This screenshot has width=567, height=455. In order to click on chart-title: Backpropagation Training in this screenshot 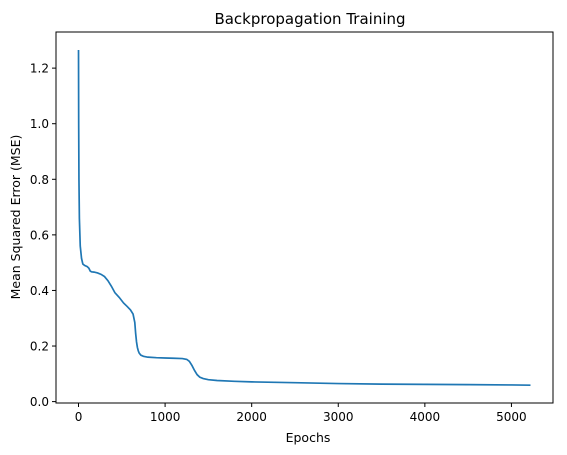, I will do `click(309, 19)`.